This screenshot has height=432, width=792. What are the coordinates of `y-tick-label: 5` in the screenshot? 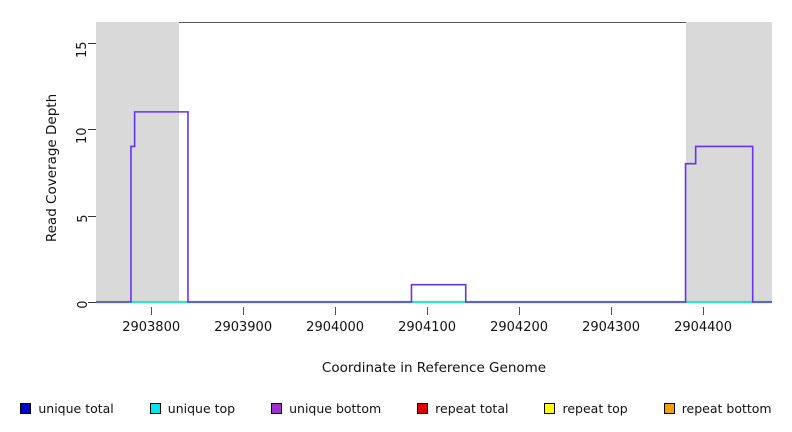 It's located at (83, 218).